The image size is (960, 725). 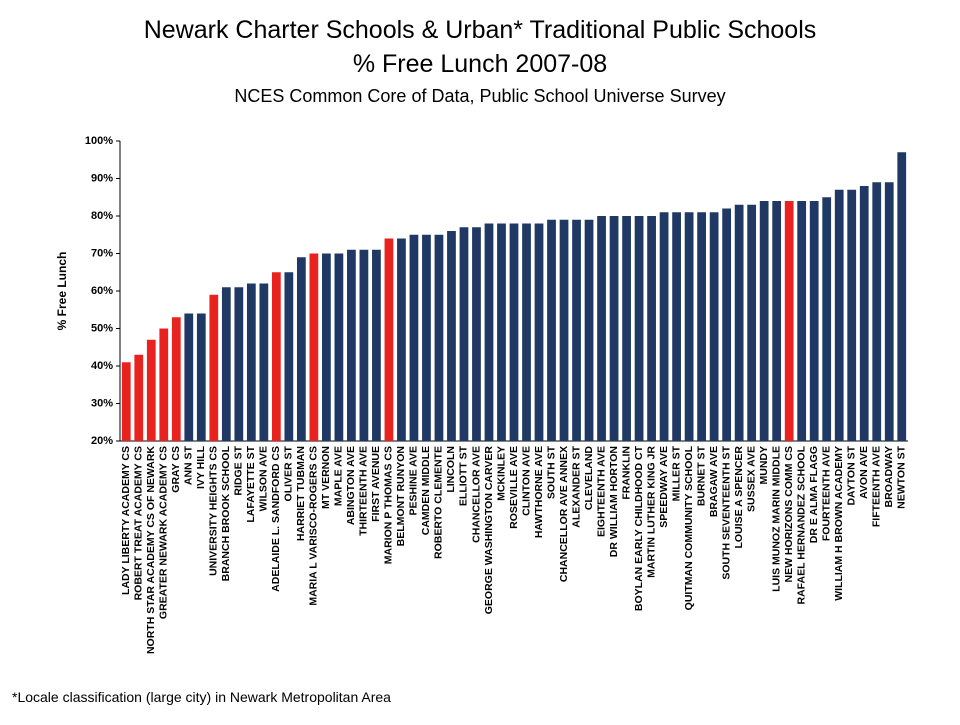 What do you see at coordinates (189, 465) in the screenshot?
I see `x-tick-label: ANN ST` at bounding box center [189, 465].